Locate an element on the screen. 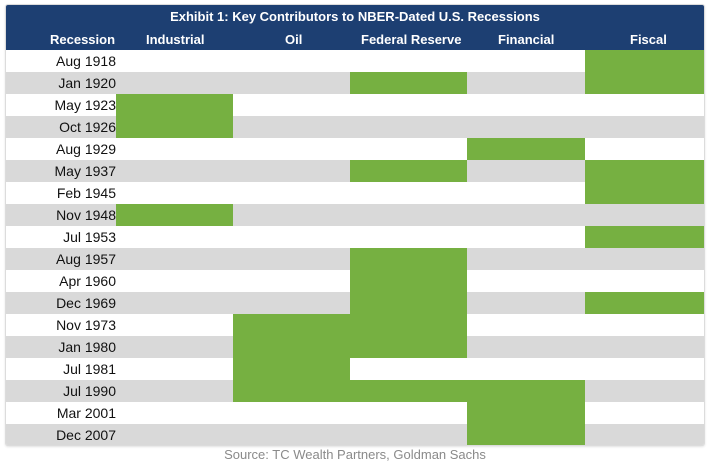 The width and height of the screenshot is (710, 464). column-header-fiscal: Fiscal is located at coordinates (648, 39).